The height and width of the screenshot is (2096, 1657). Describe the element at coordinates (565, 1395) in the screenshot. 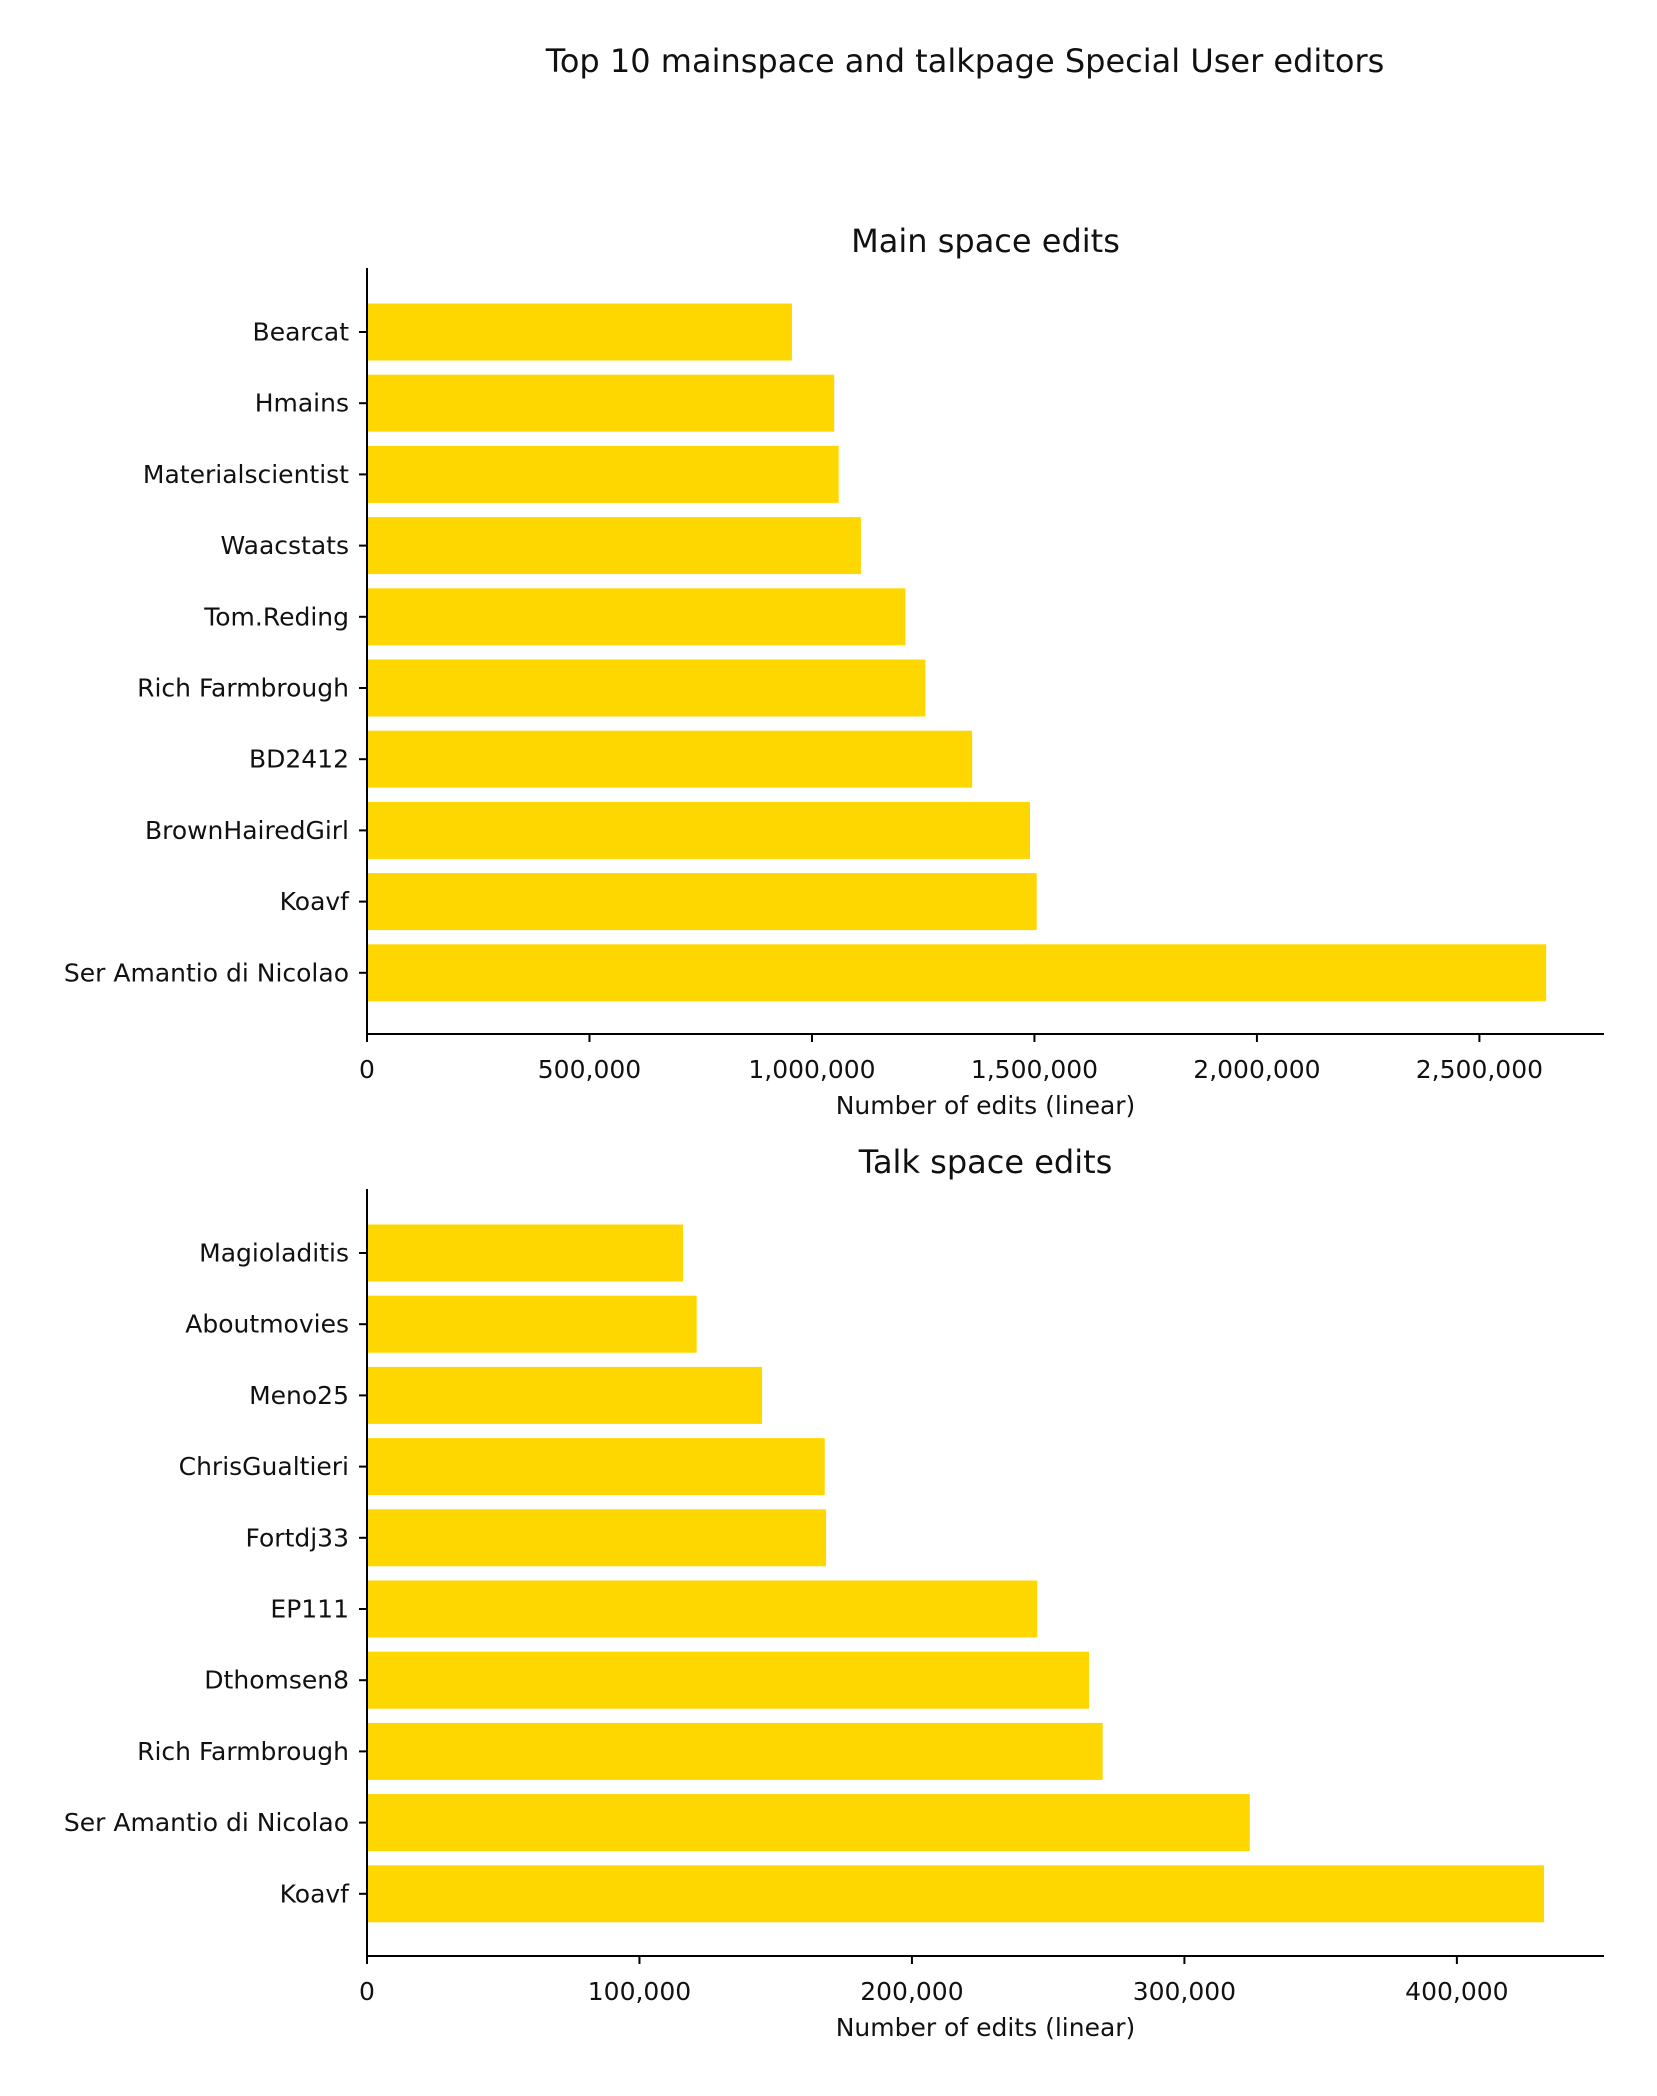

I see `bar-meno25` at that location.